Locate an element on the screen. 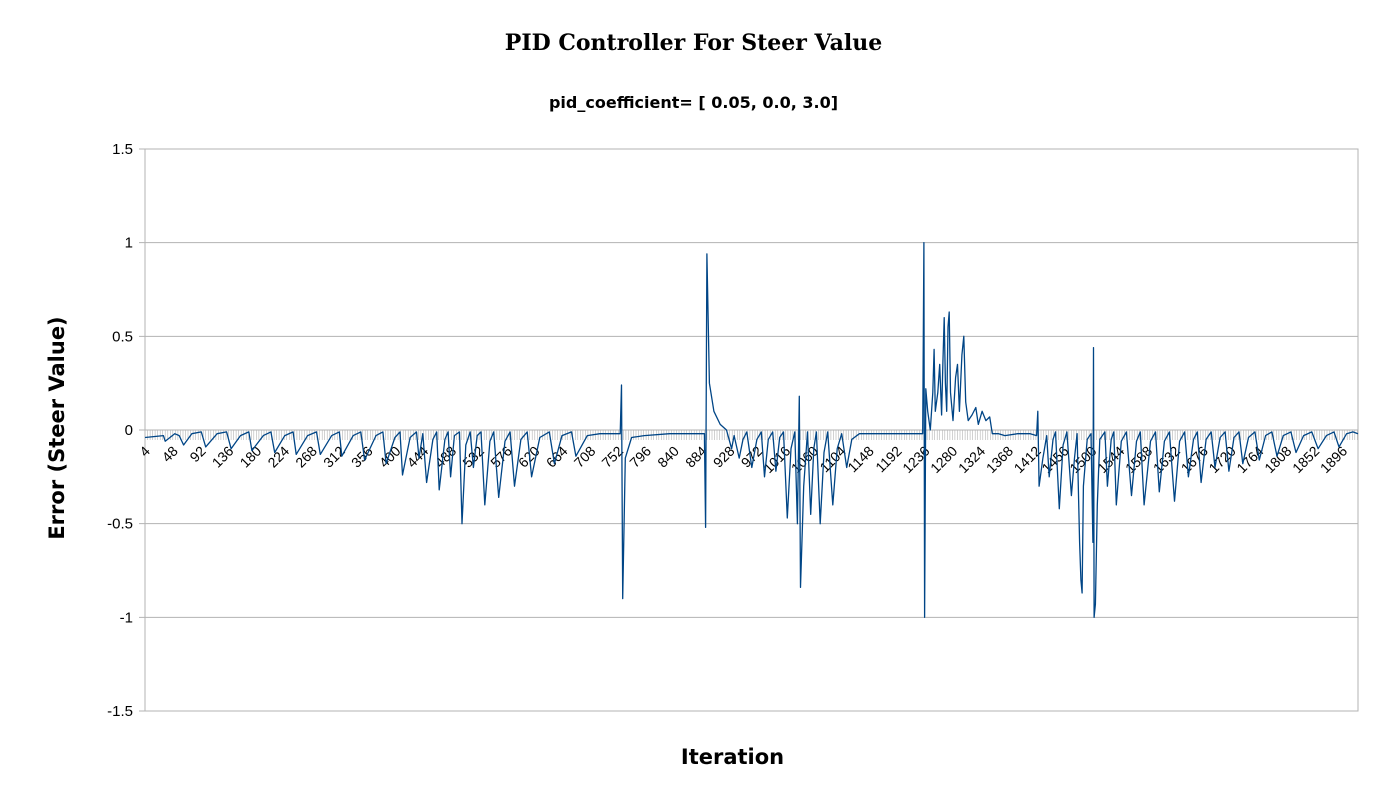 Image resolution: width=1387 pixels, height=804 pixels. x-tick-label: 268 is located at coordinates (306, 457).